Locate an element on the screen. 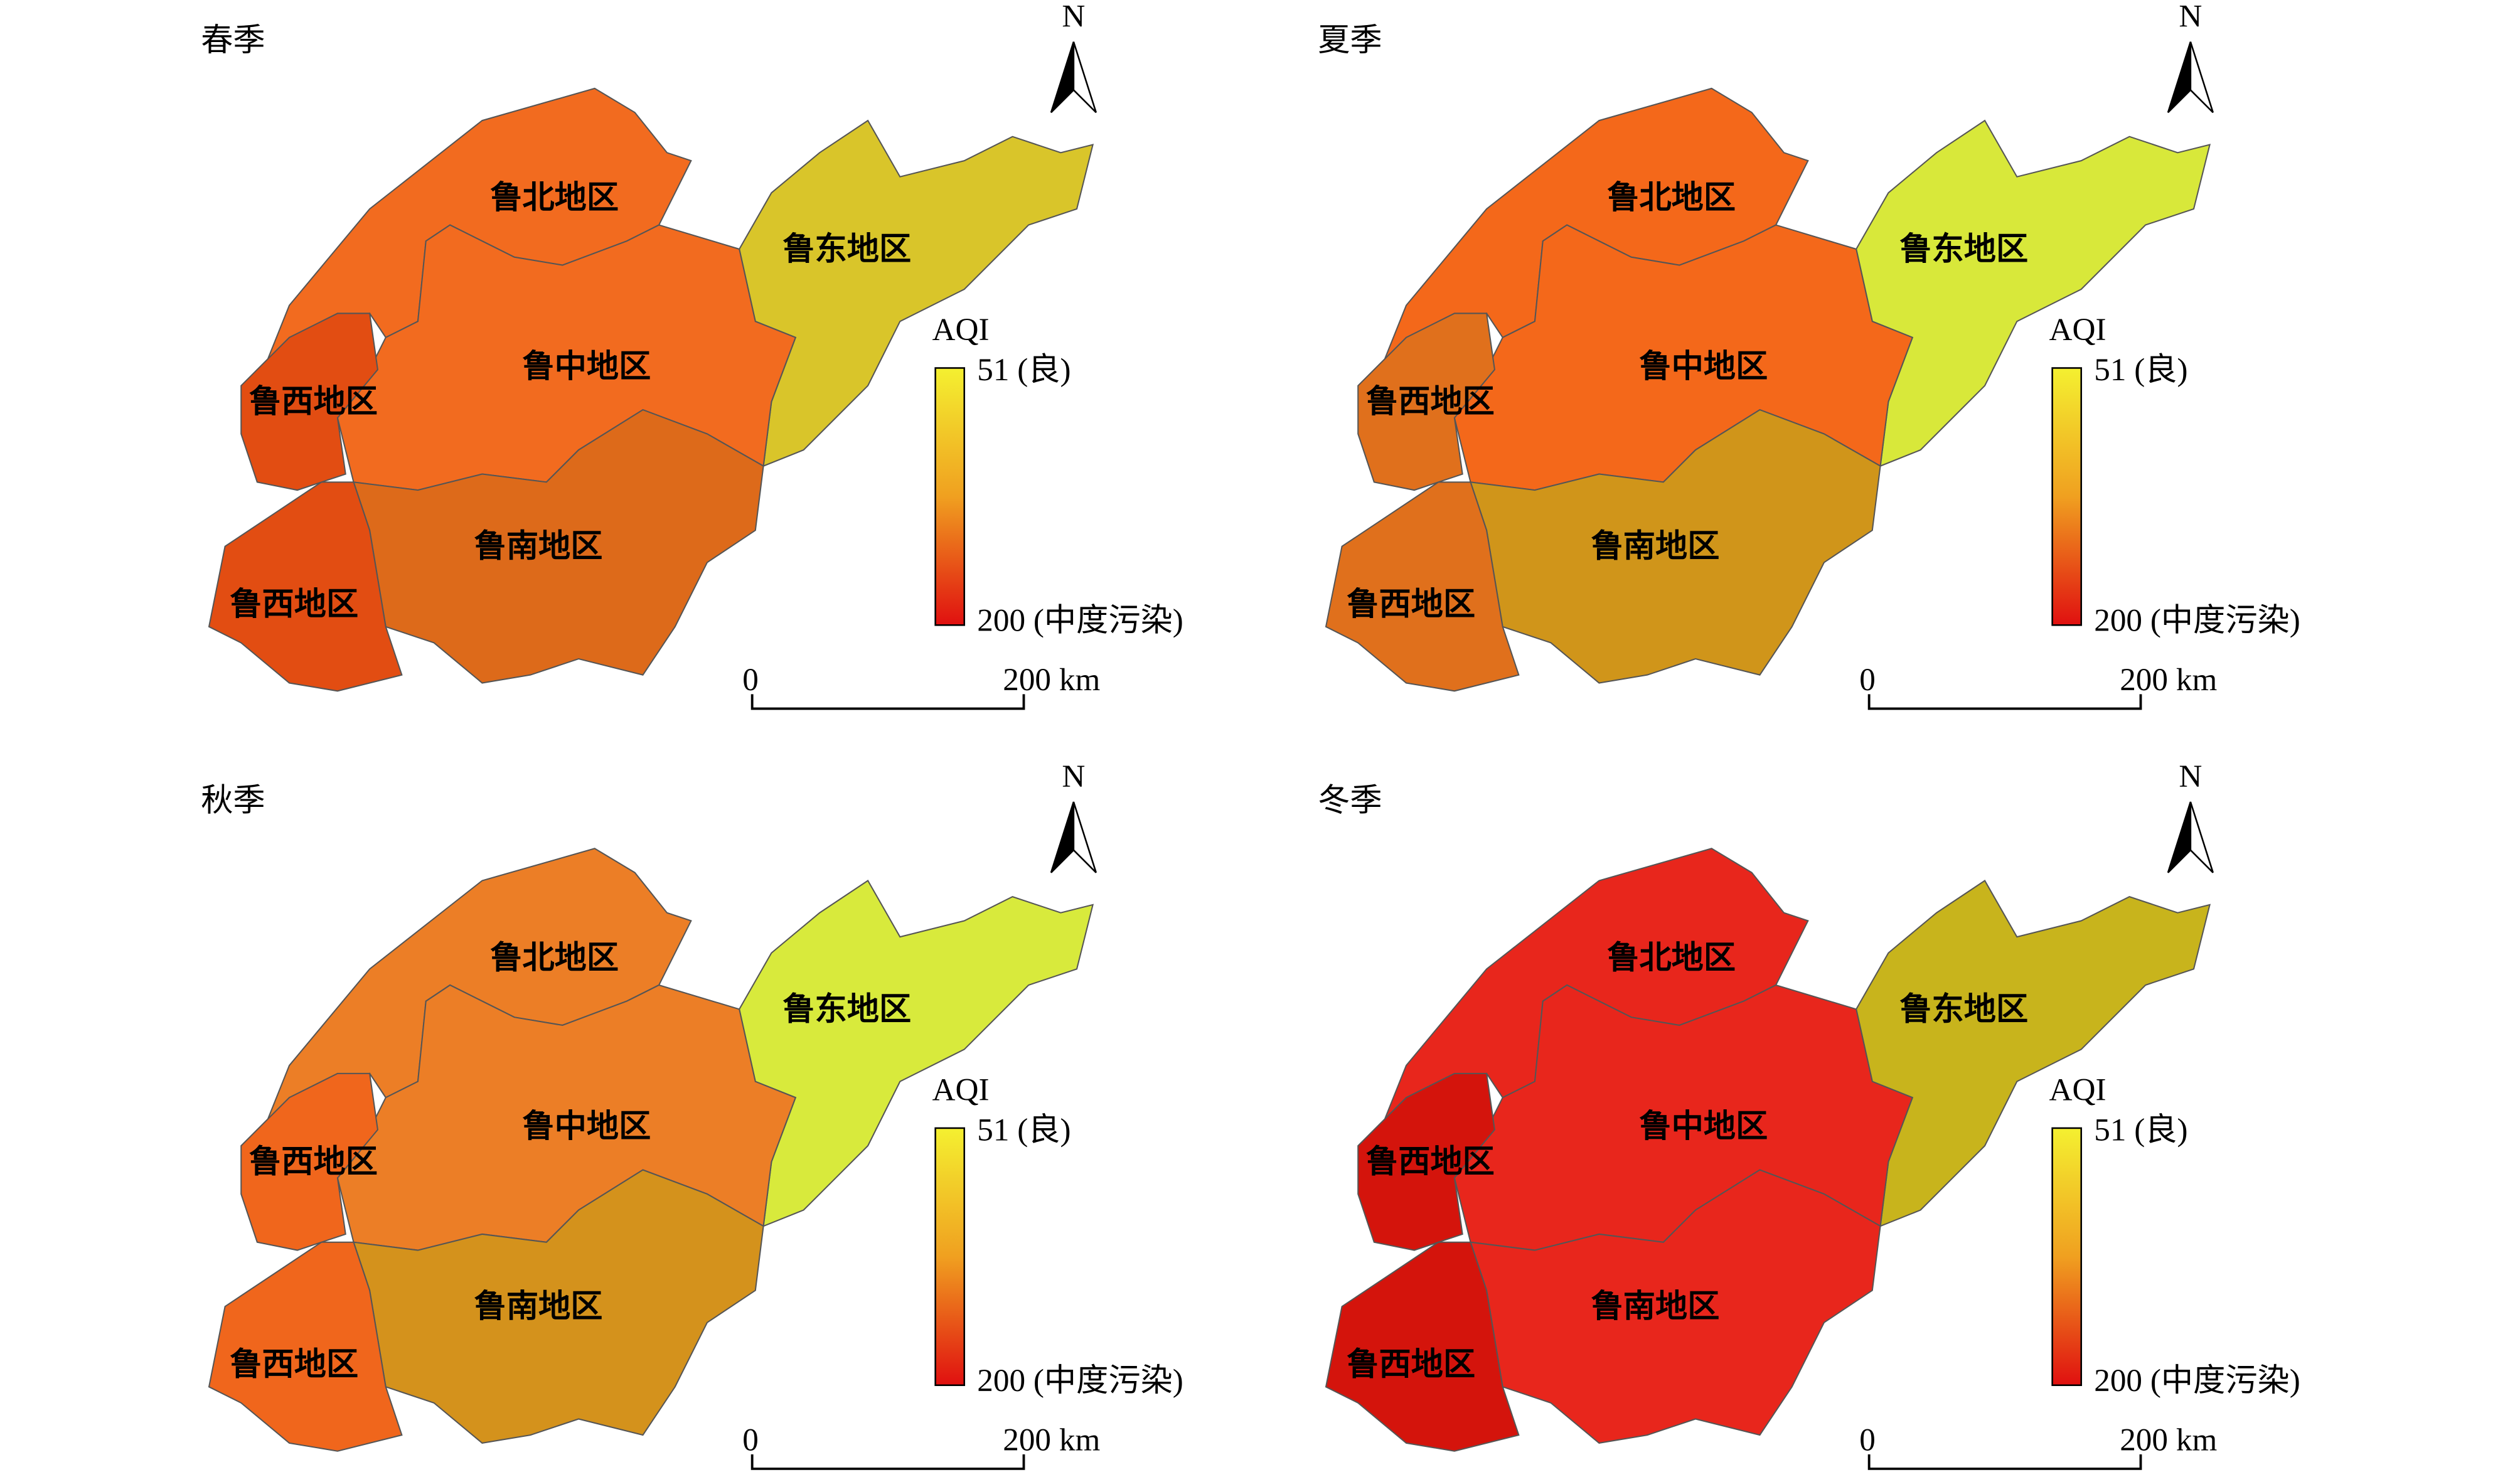  panel-title: 夏季 is located at coordinates (1350, 40).